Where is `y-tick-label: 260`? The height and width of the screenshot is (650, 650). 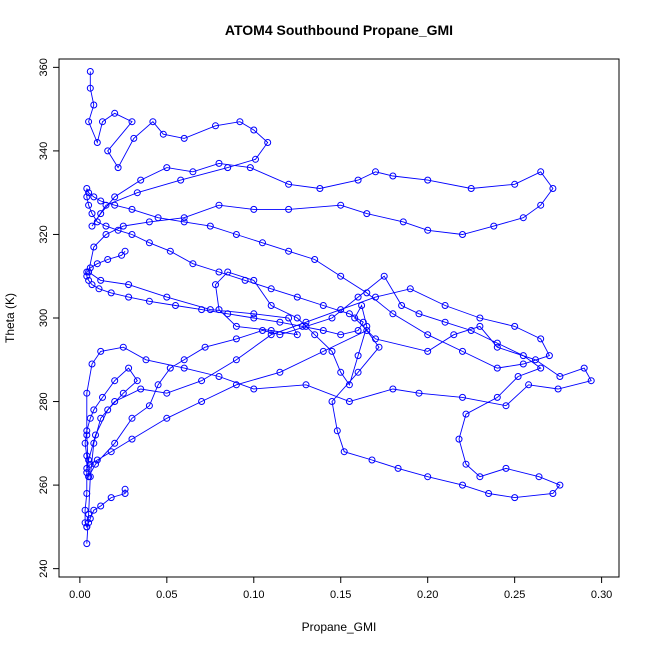
y-tick-label: 260 is located at coordinates (44, 485).